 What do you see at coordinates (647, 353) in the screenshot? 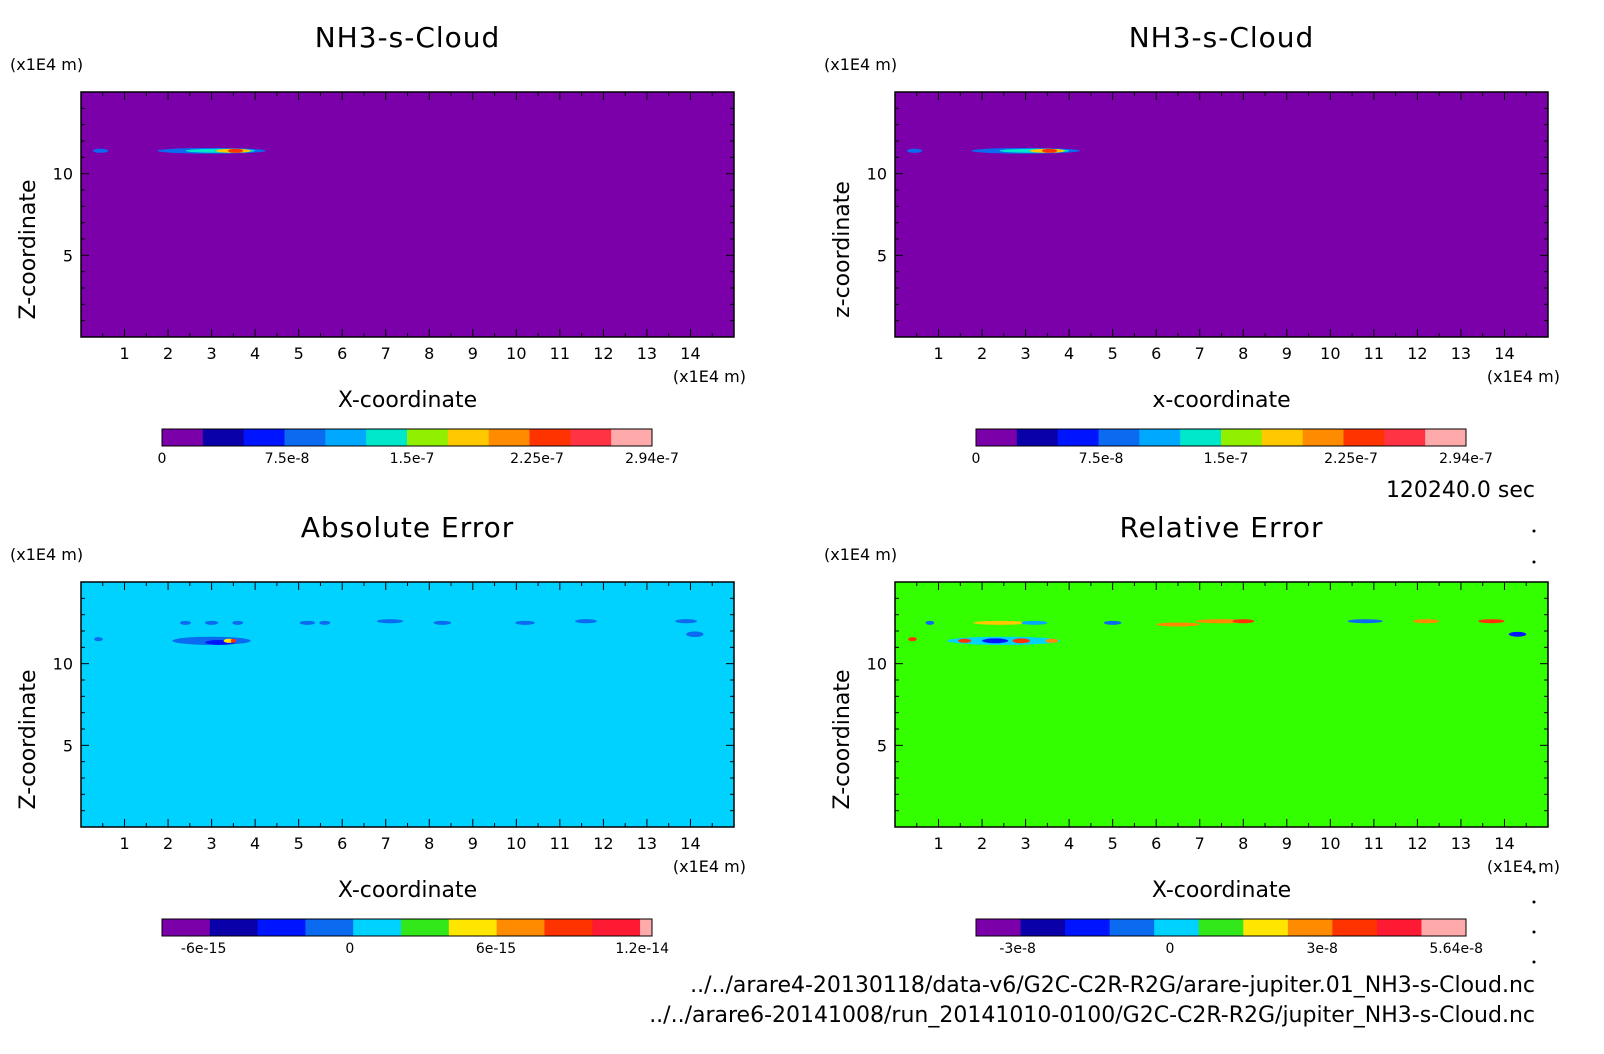
I see `x-tick-label: 13` at bounding box center [647, 353].